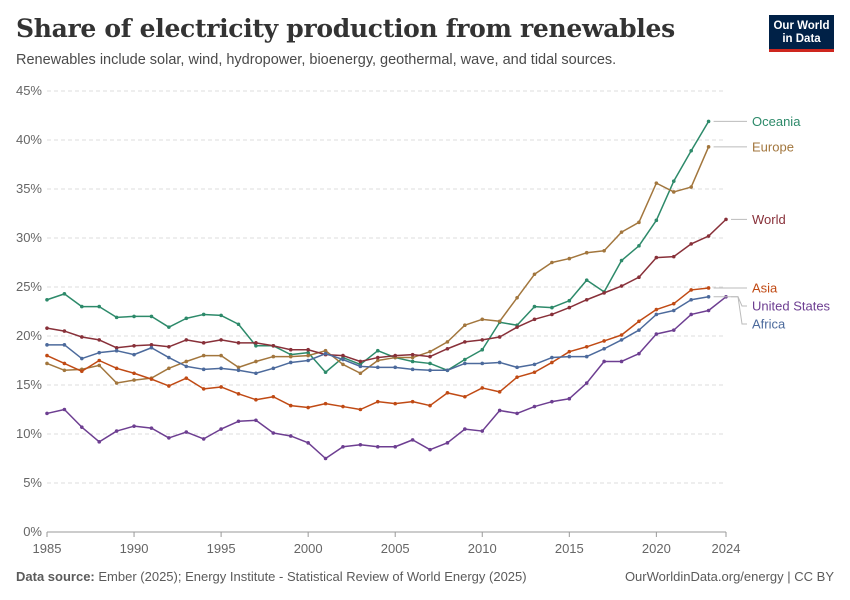 Image resolution: width=850 pixels, height=600 pixels. What do you see at coordinates (308, 548) in the screenshot?
I see `x-tick-label: 2000` at bounding box center [308, 548].